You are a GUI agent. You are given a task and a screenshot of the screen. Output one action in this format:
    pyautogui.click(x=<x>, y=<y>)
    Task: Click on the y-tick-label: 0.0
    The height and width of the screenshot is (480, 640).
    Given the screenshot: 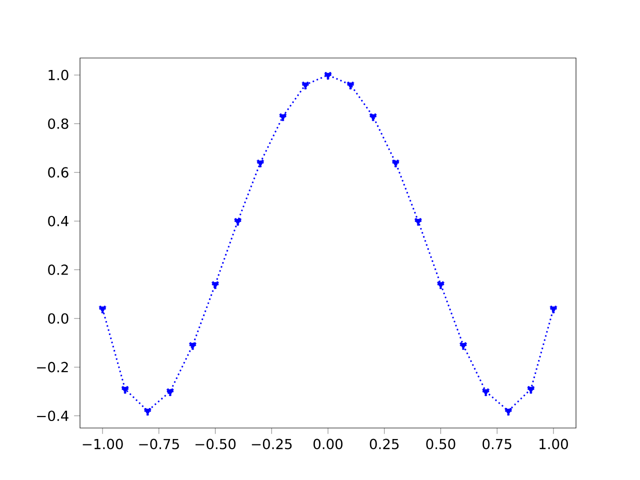 What is the action you would take?
    pyautogui.click(x=58, y=318)
    